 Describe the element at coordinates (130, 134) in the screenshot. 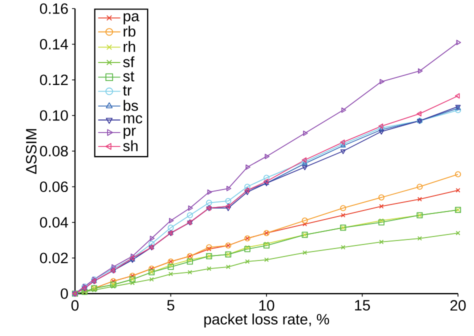

I see `legend-label: pr` at that location.